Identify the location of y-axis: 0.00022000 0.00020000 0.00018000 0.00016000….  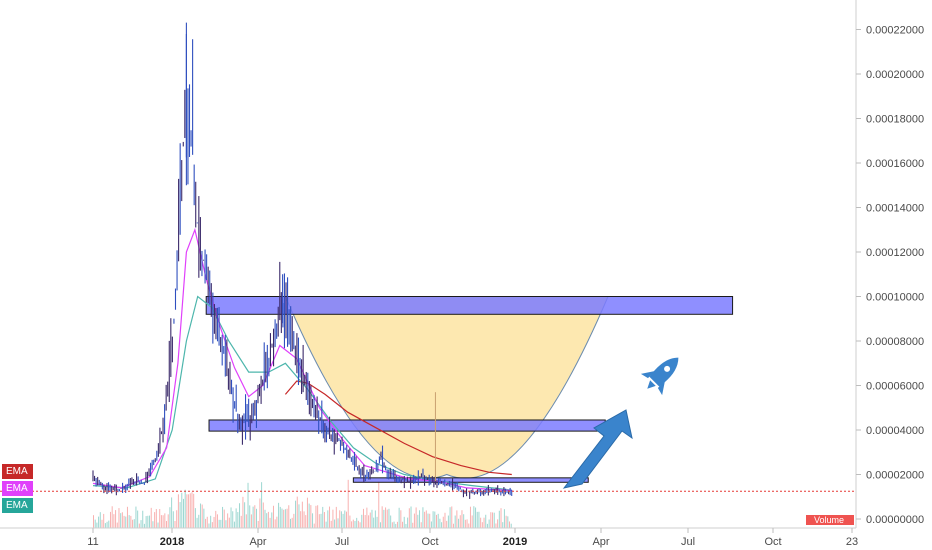
(890, 275).